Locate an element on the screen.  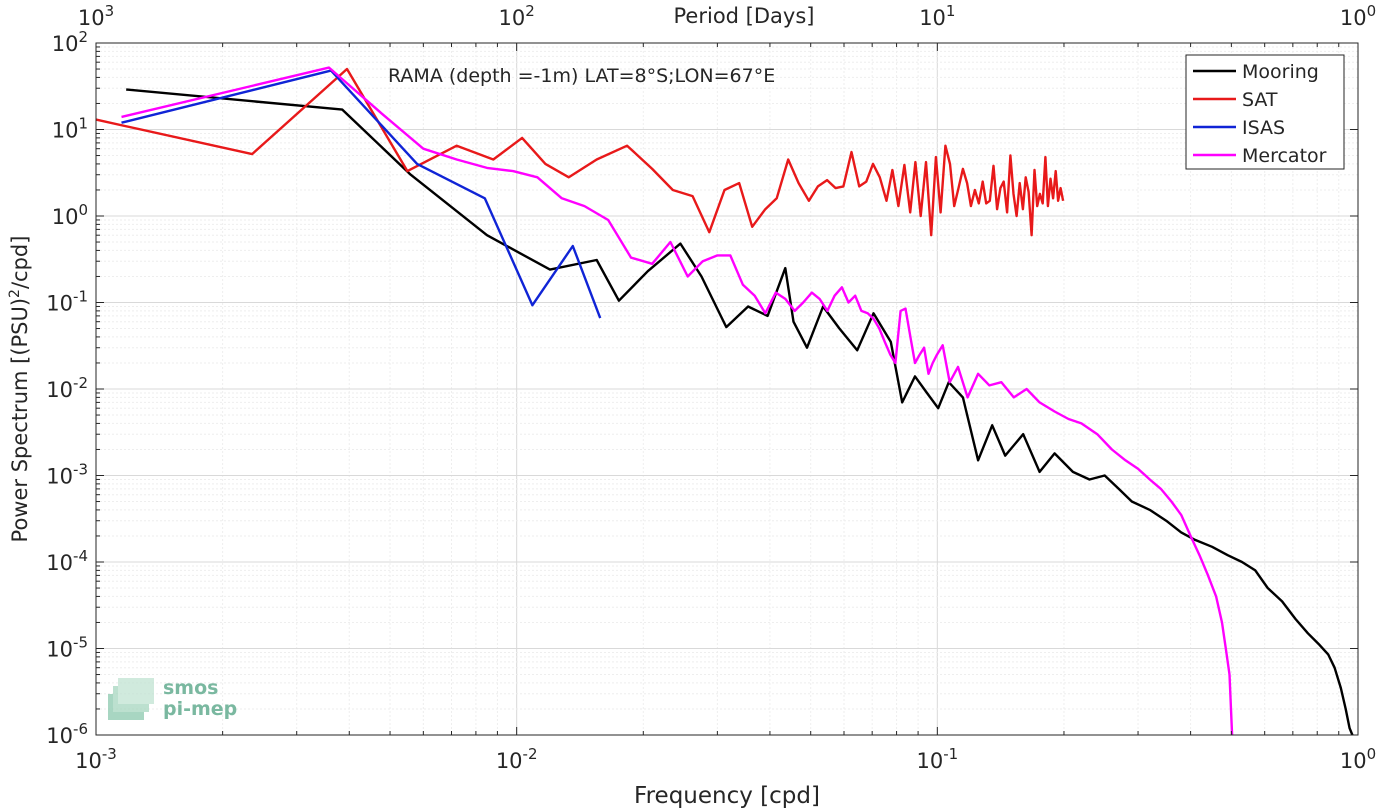
x-tick-label: 10⁰ is located at coordinates (1358, 759).